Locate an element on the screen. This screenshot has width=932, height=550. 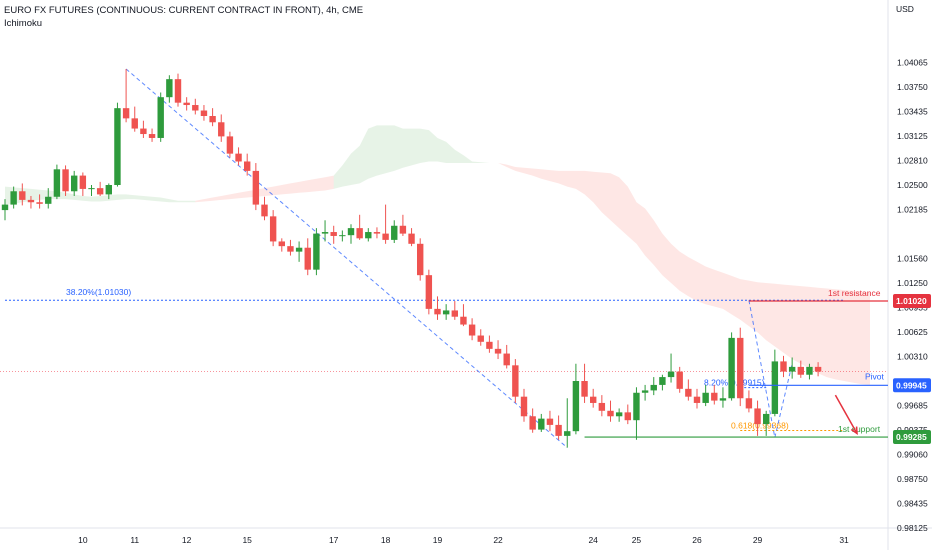
price-tick-15: 0.98750 is located at coordinates (912, 479).